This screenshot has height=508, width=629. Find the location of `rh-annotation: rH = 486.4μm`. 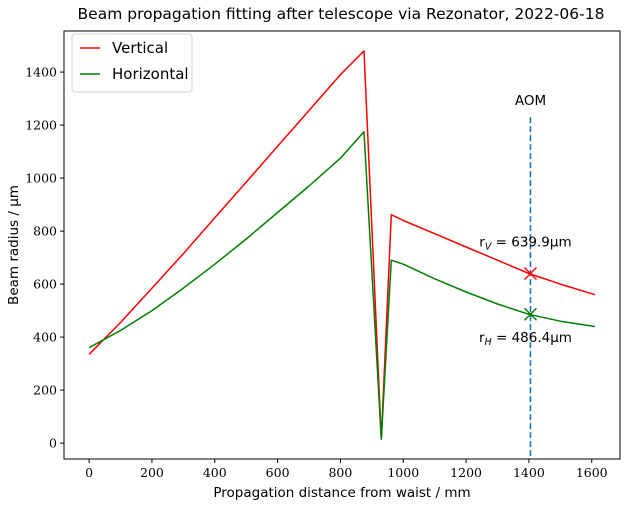

rh-annotation: rH = 486.4μm is located at coordinates (525, 339).